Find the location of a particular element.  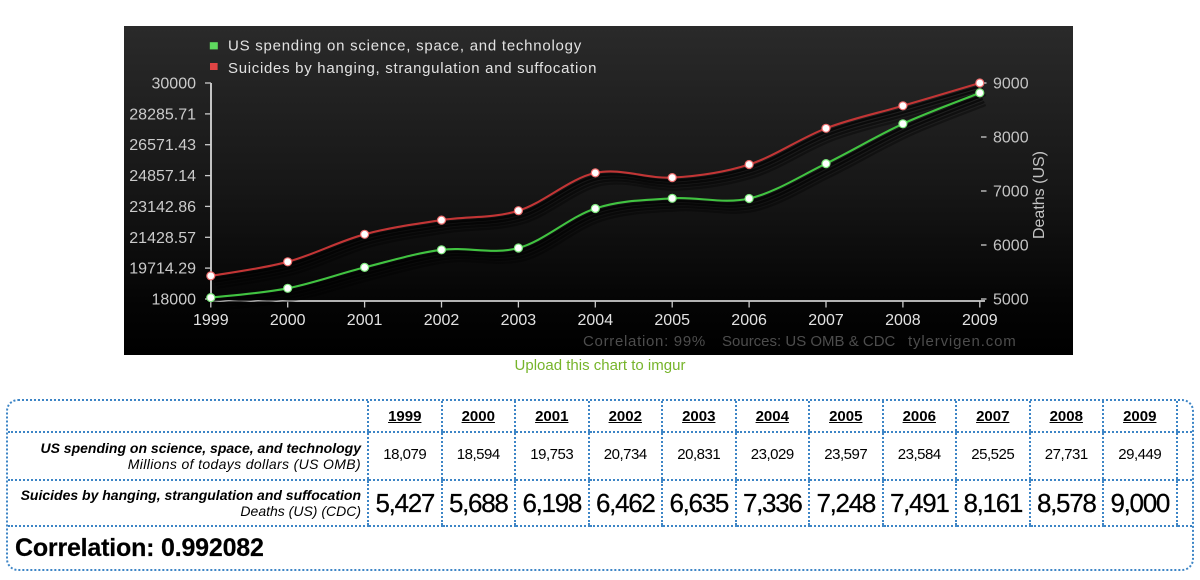

svg-text: 26571.43 is located at coordinates (162, 145).